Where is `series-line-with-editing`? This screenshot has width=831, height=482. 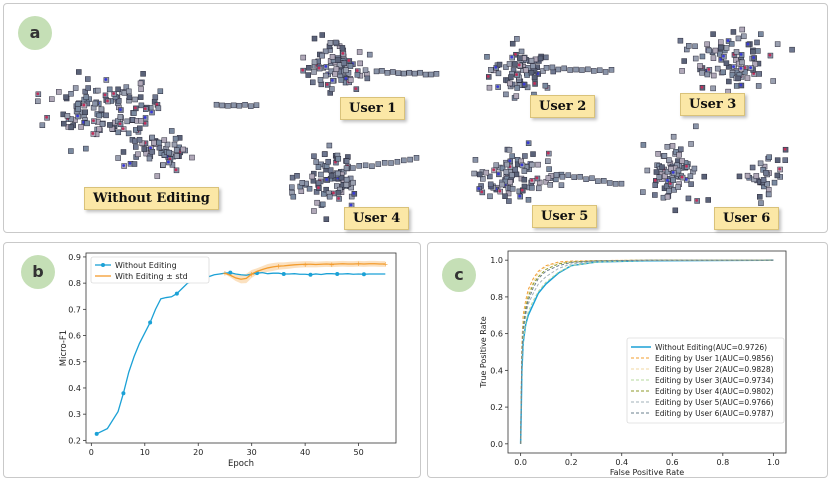 series-line-with-editing is located at coordinates (305, 271).